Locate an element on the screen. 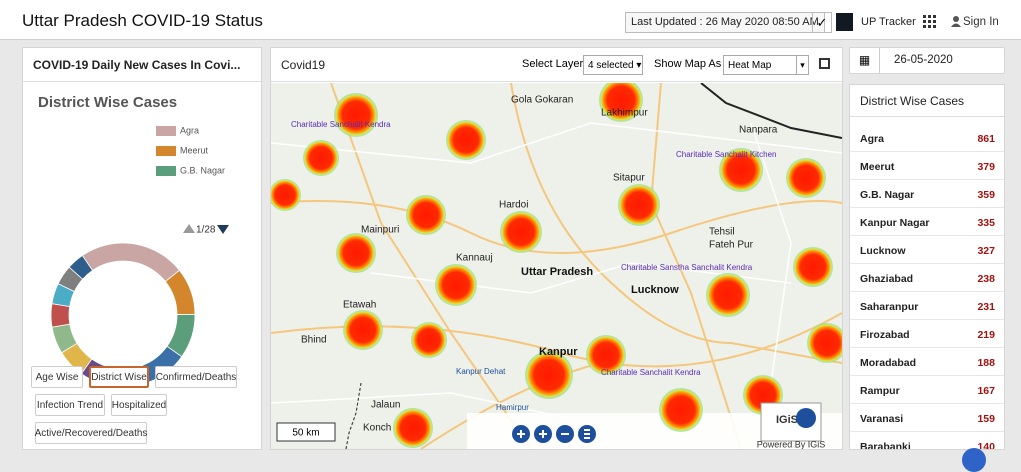 The height and width of the screenshot is (472, 1021). place-label: Sitapur is located at coordinates (629, 178).